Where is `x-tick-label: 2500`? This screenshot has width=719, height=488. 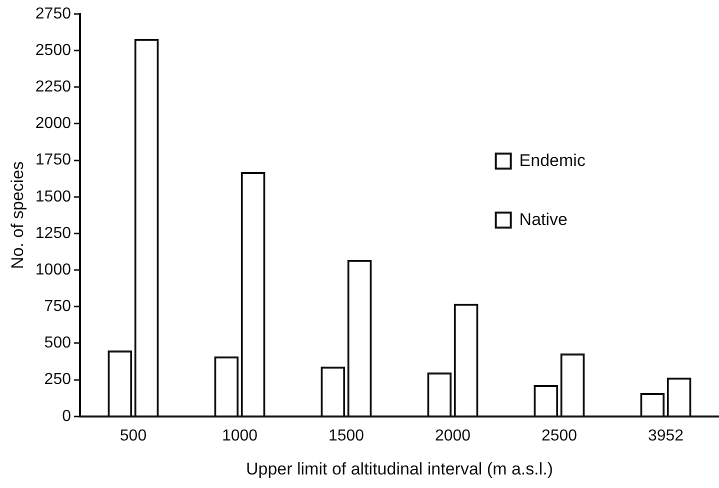
x-tick-label: 2500 is located at coordinates (559, 435).